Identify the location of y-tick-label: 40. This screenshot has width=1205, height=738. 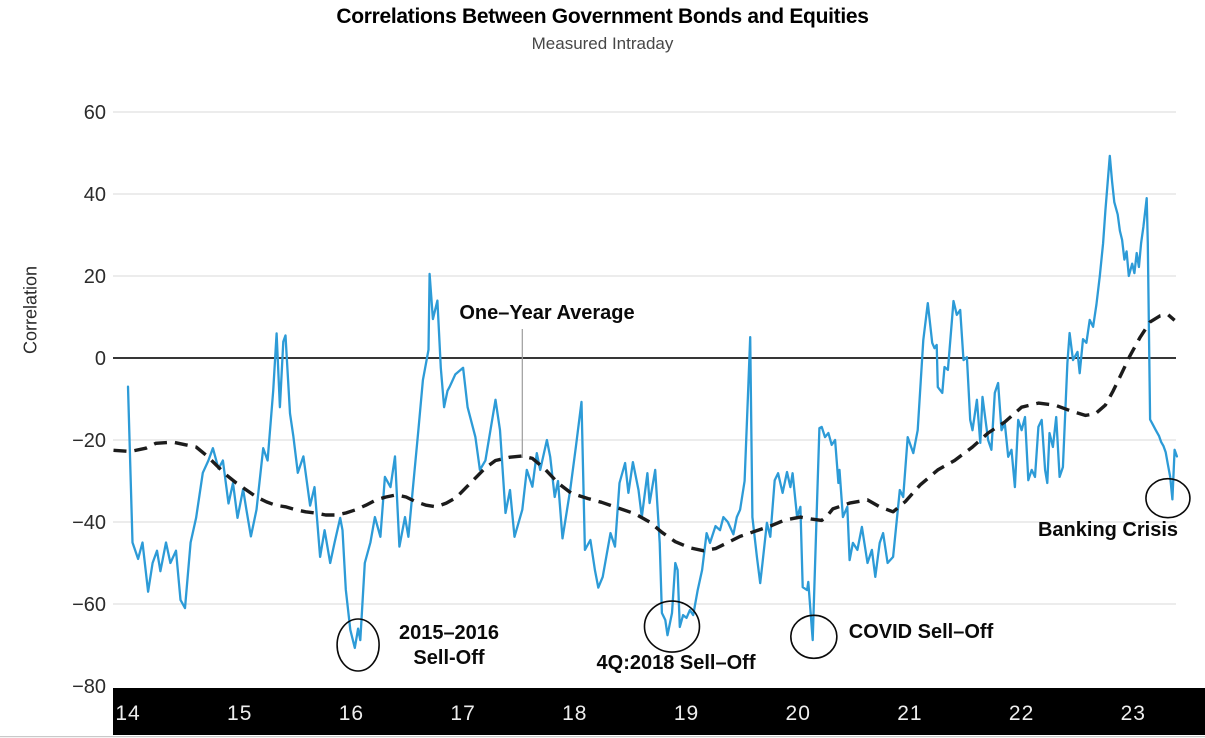
(95, 195).